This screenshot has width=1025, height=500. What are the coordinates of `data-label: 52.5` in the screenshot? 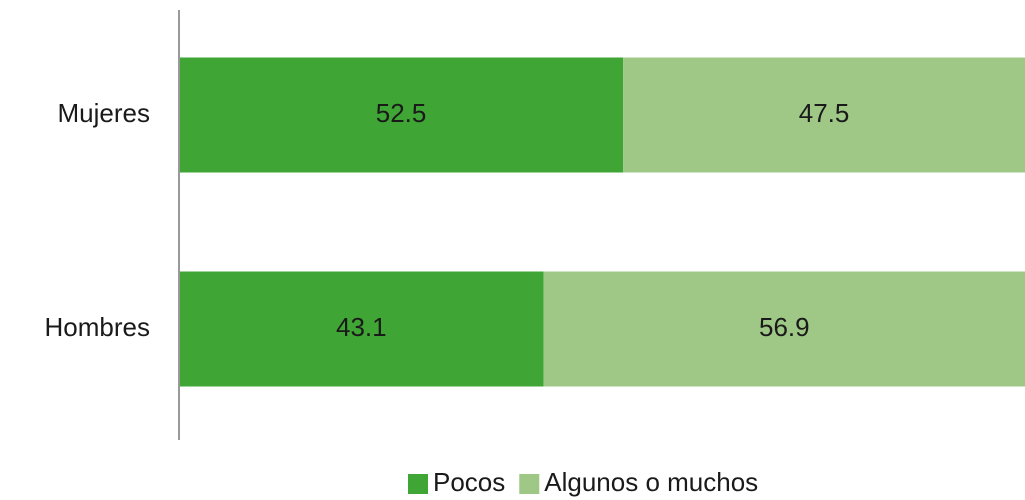 It's located at (401, 113).